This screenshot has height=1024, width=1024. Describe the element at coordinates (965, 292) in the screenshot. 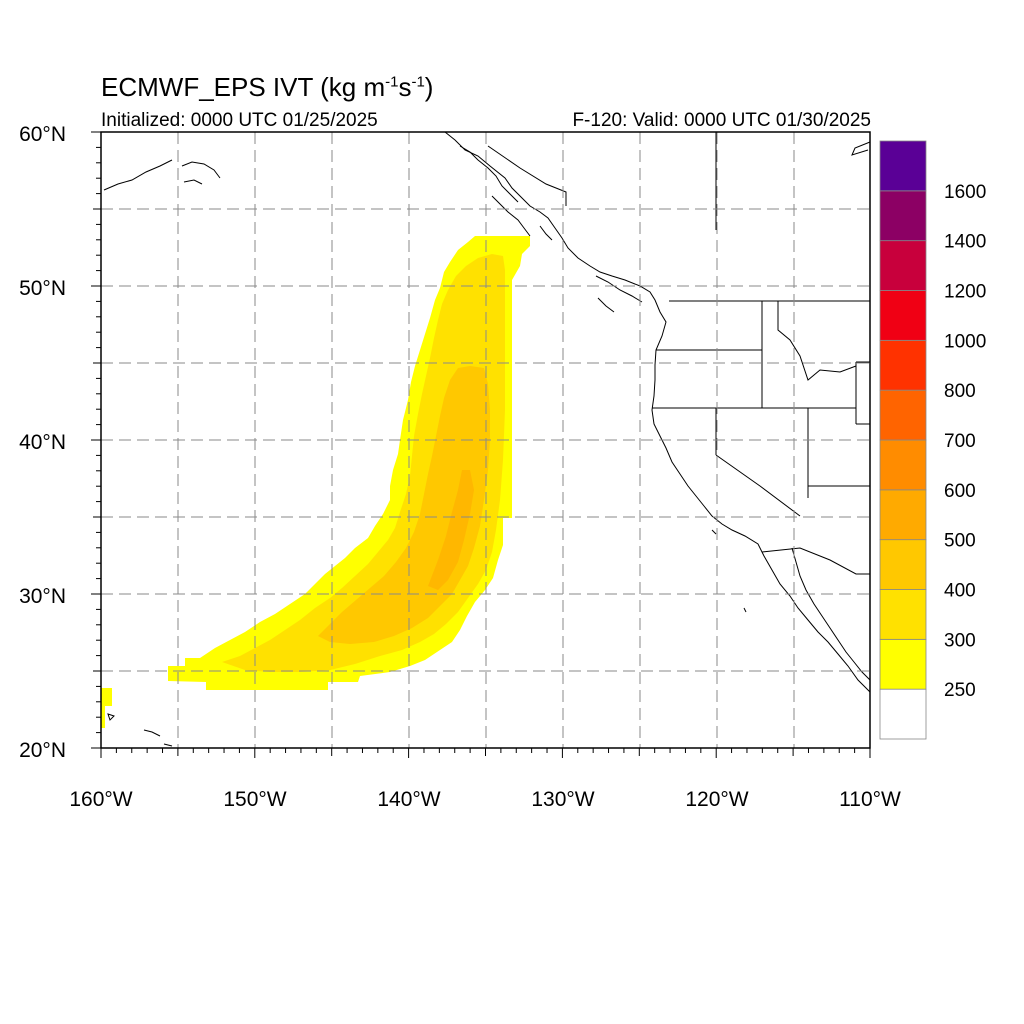

I see `colorbar-label: 1200` at that location.